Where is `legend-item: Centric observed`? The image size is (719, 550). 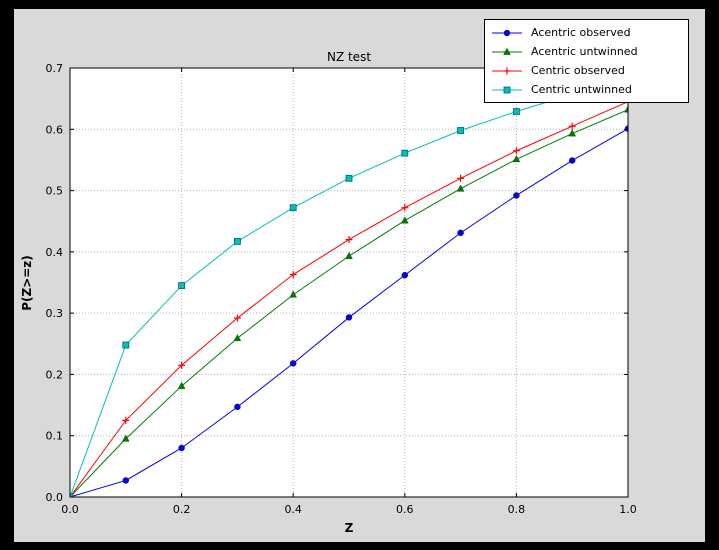
legend-item: Centric observed is located at coordinates (587, 70).